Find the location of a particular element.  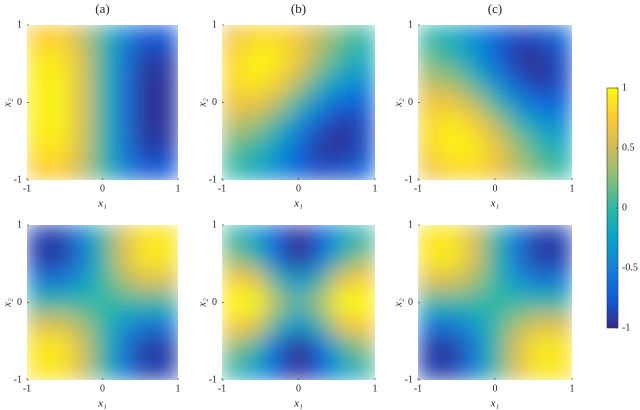

x-tick-label: 1 is located at coordinates (572, 388).